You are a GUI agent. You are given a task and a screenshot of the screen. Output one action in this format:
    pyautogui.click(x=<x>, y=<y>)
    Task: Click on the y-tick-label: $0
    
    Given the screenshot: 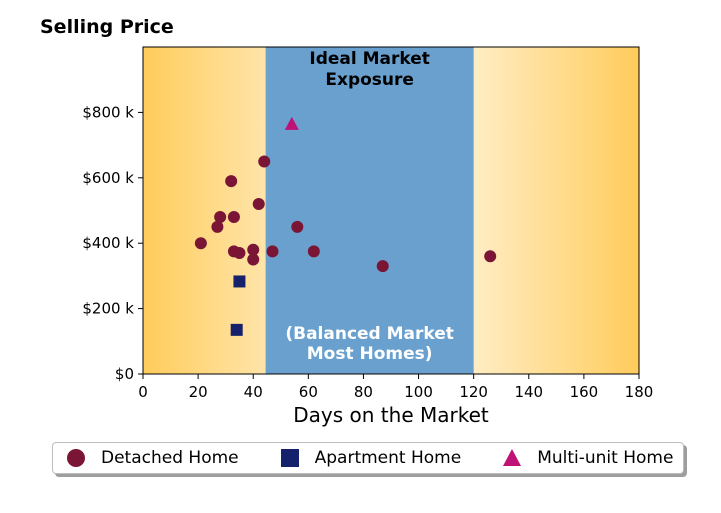 What is the action you would take?
    pyautogui.click(x=124, y=374)
    